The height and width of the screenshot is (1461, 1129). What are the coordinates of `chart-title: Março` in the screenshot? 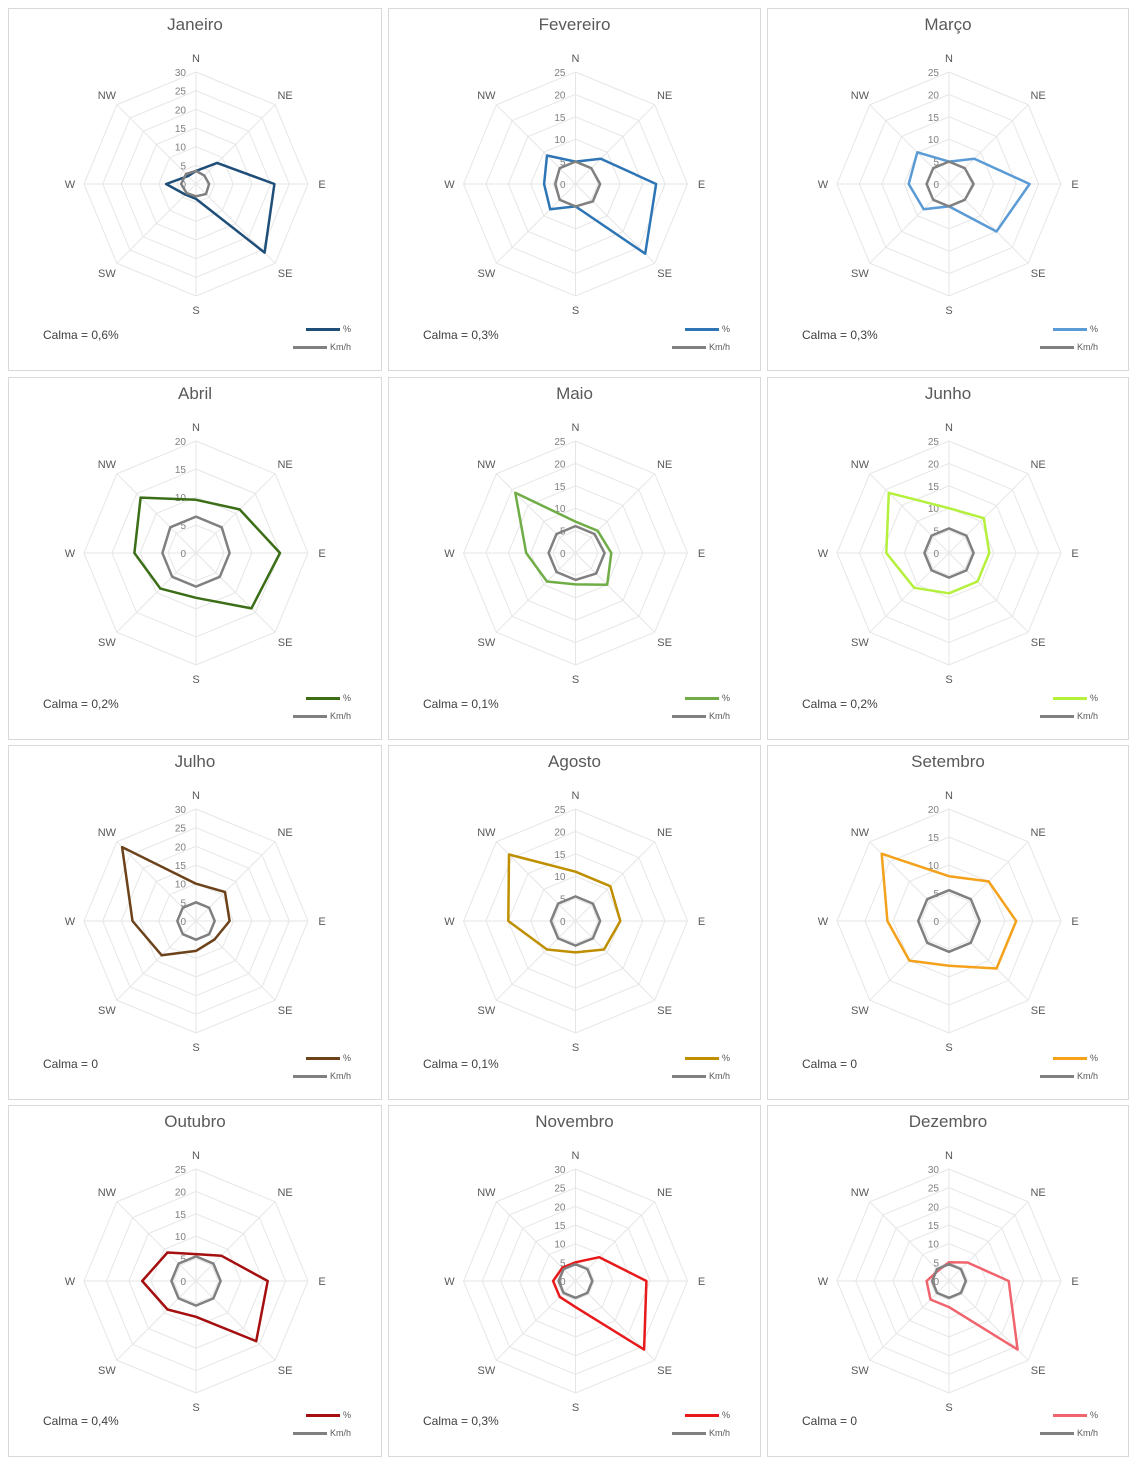 It's located at (948, 24).